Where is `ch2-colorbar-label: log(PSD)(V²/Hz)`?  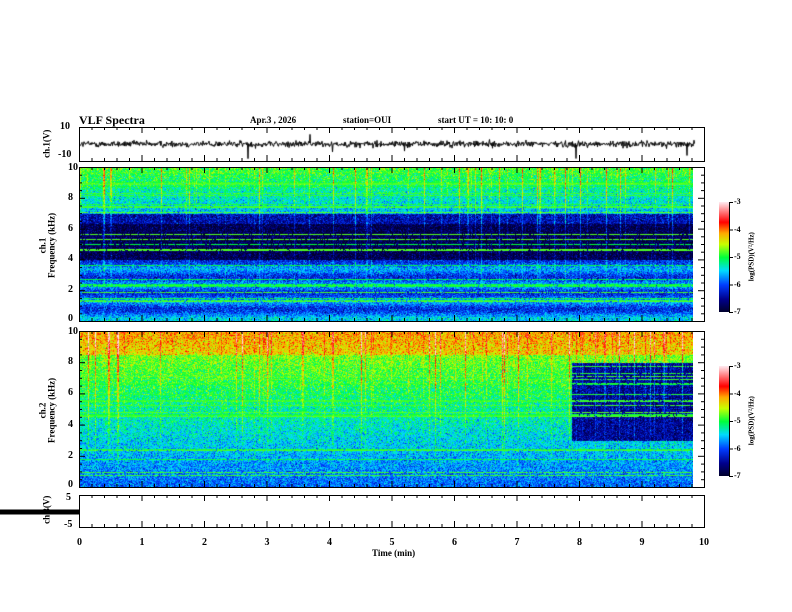 ch2-colorbar-label: log(PSD)(V²/Hz) is located at coordinates (751, 421).